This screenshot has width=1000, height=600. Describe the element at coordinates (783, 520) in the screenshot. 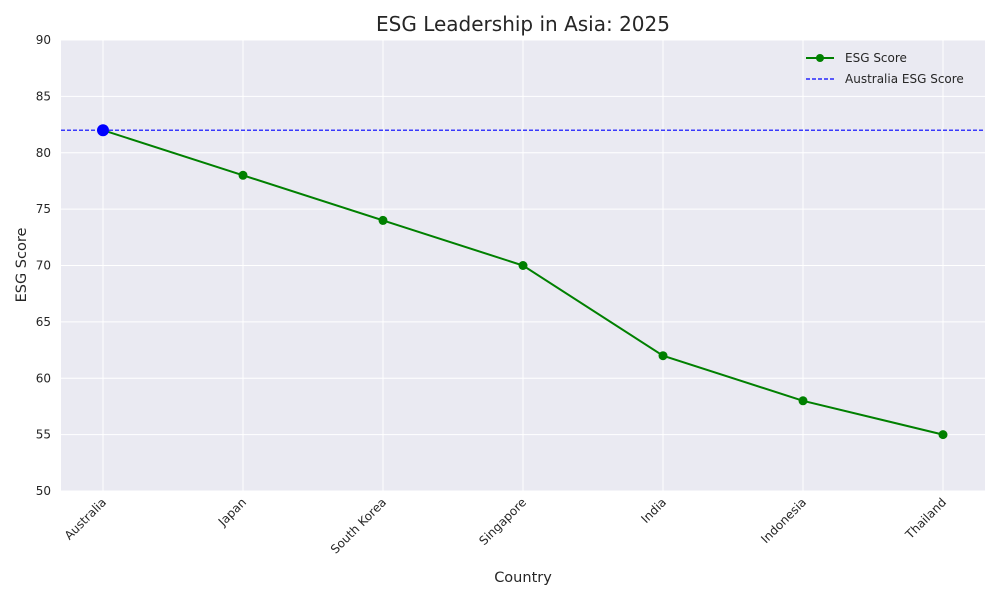

I see `x-tick-label: Indonesia` at that location.